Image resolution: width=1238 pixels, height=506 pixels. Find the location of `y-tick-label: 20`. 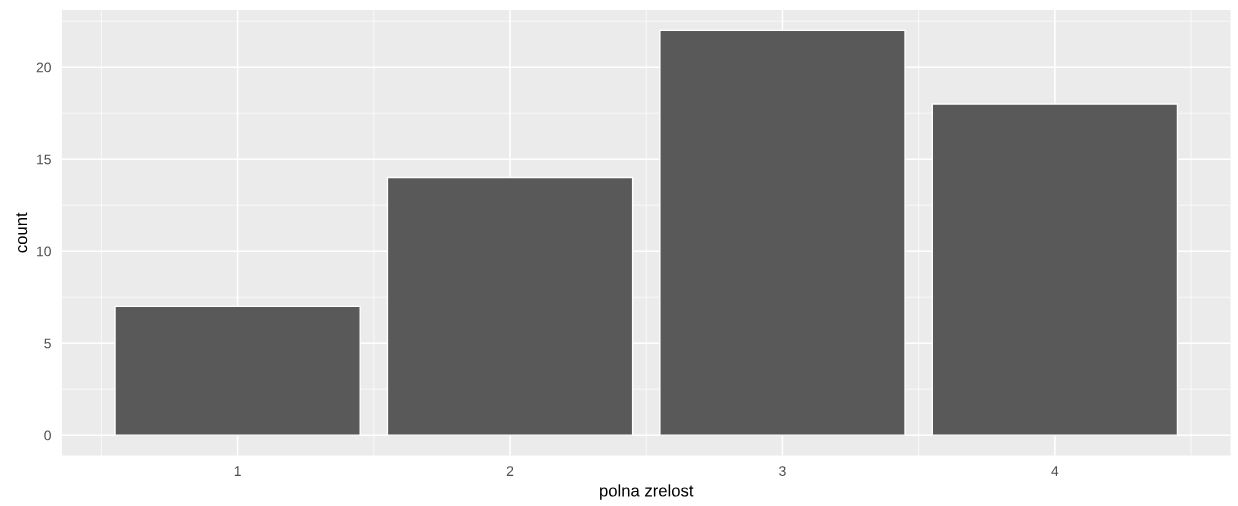

y-tick-label: 20 is located at coordinates (43, 67).